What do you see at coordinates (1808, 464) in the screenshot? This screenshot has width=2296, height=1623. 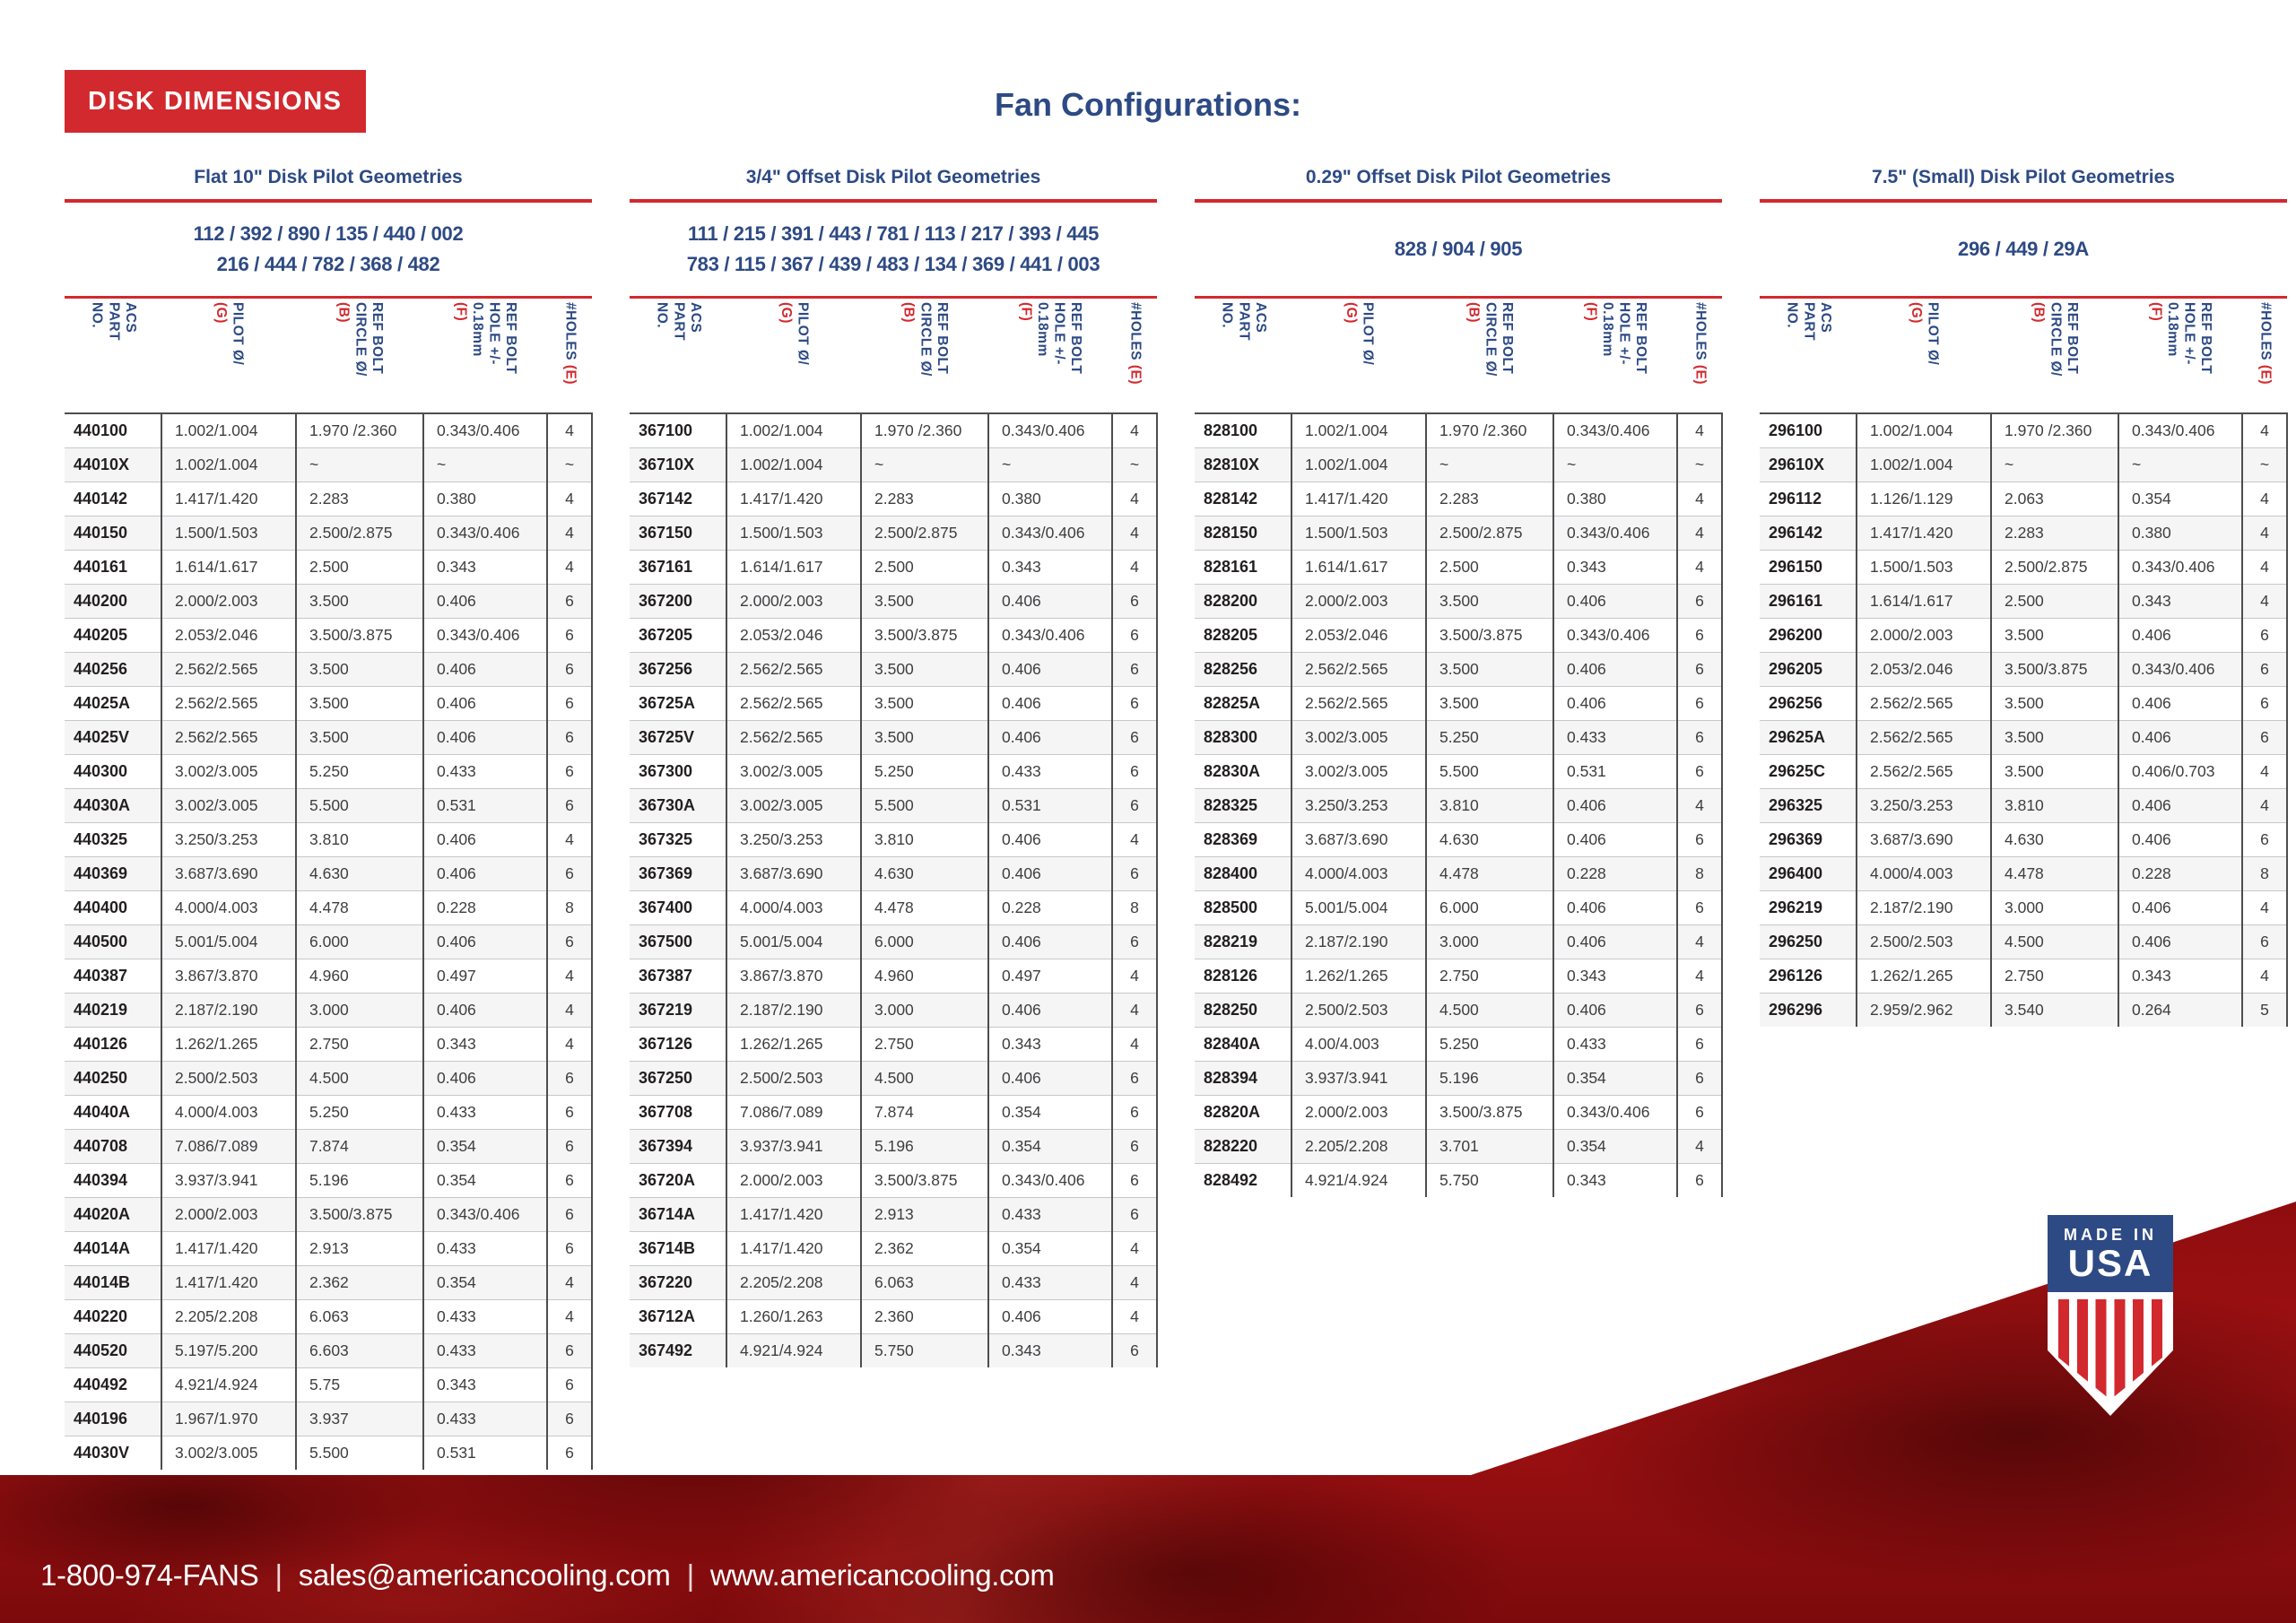 I see `table-cell: 29610X` at bounding box center [1808, 464].